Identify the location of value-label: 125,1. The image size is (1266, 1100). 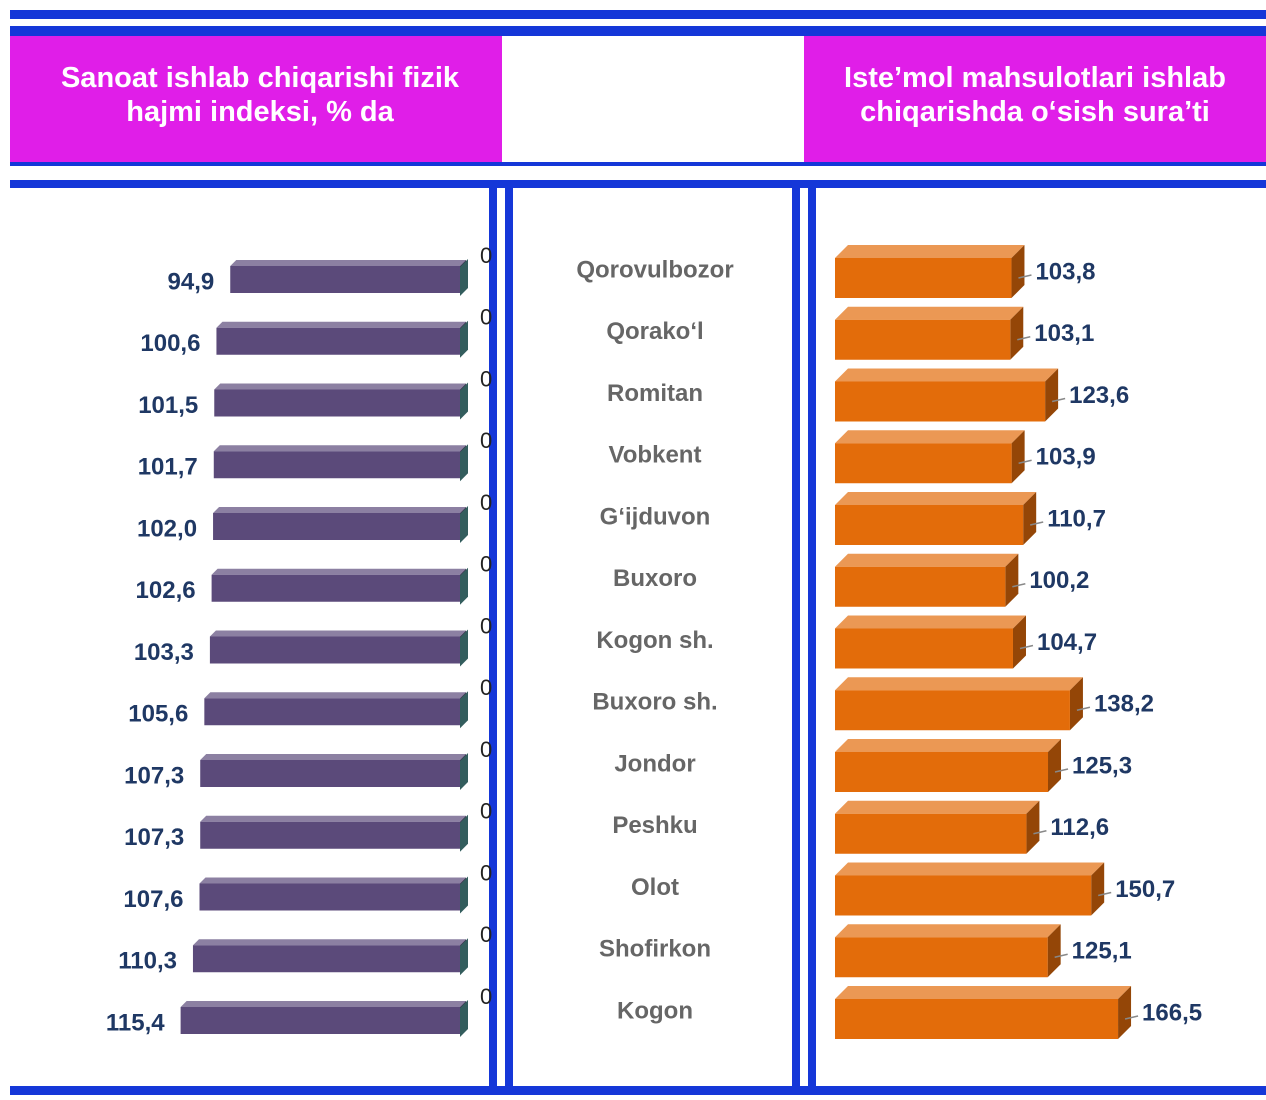
(1102, 951).